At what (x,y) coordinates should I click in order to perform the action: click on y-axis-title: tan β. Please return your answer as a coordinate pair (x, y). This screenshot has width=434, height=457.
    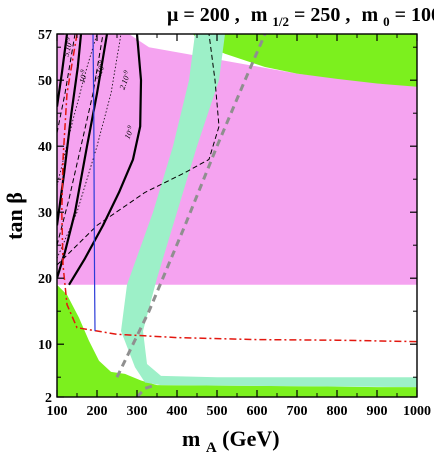
    Looking at the image, I should click on (14, 216).